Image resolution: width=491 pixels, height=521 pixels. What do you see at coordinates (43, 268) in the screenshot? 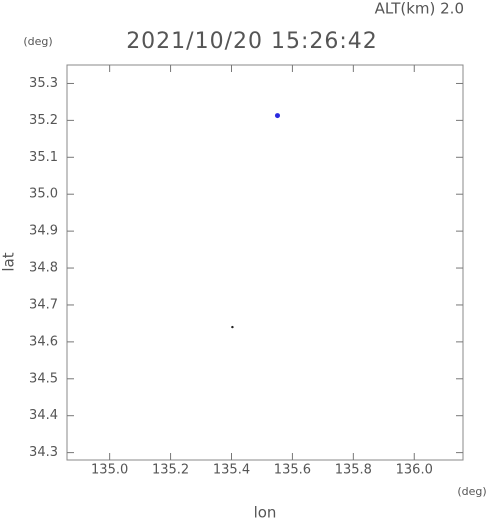
I see `y-tick-label: 34.8` at bounding box center [43, 268].